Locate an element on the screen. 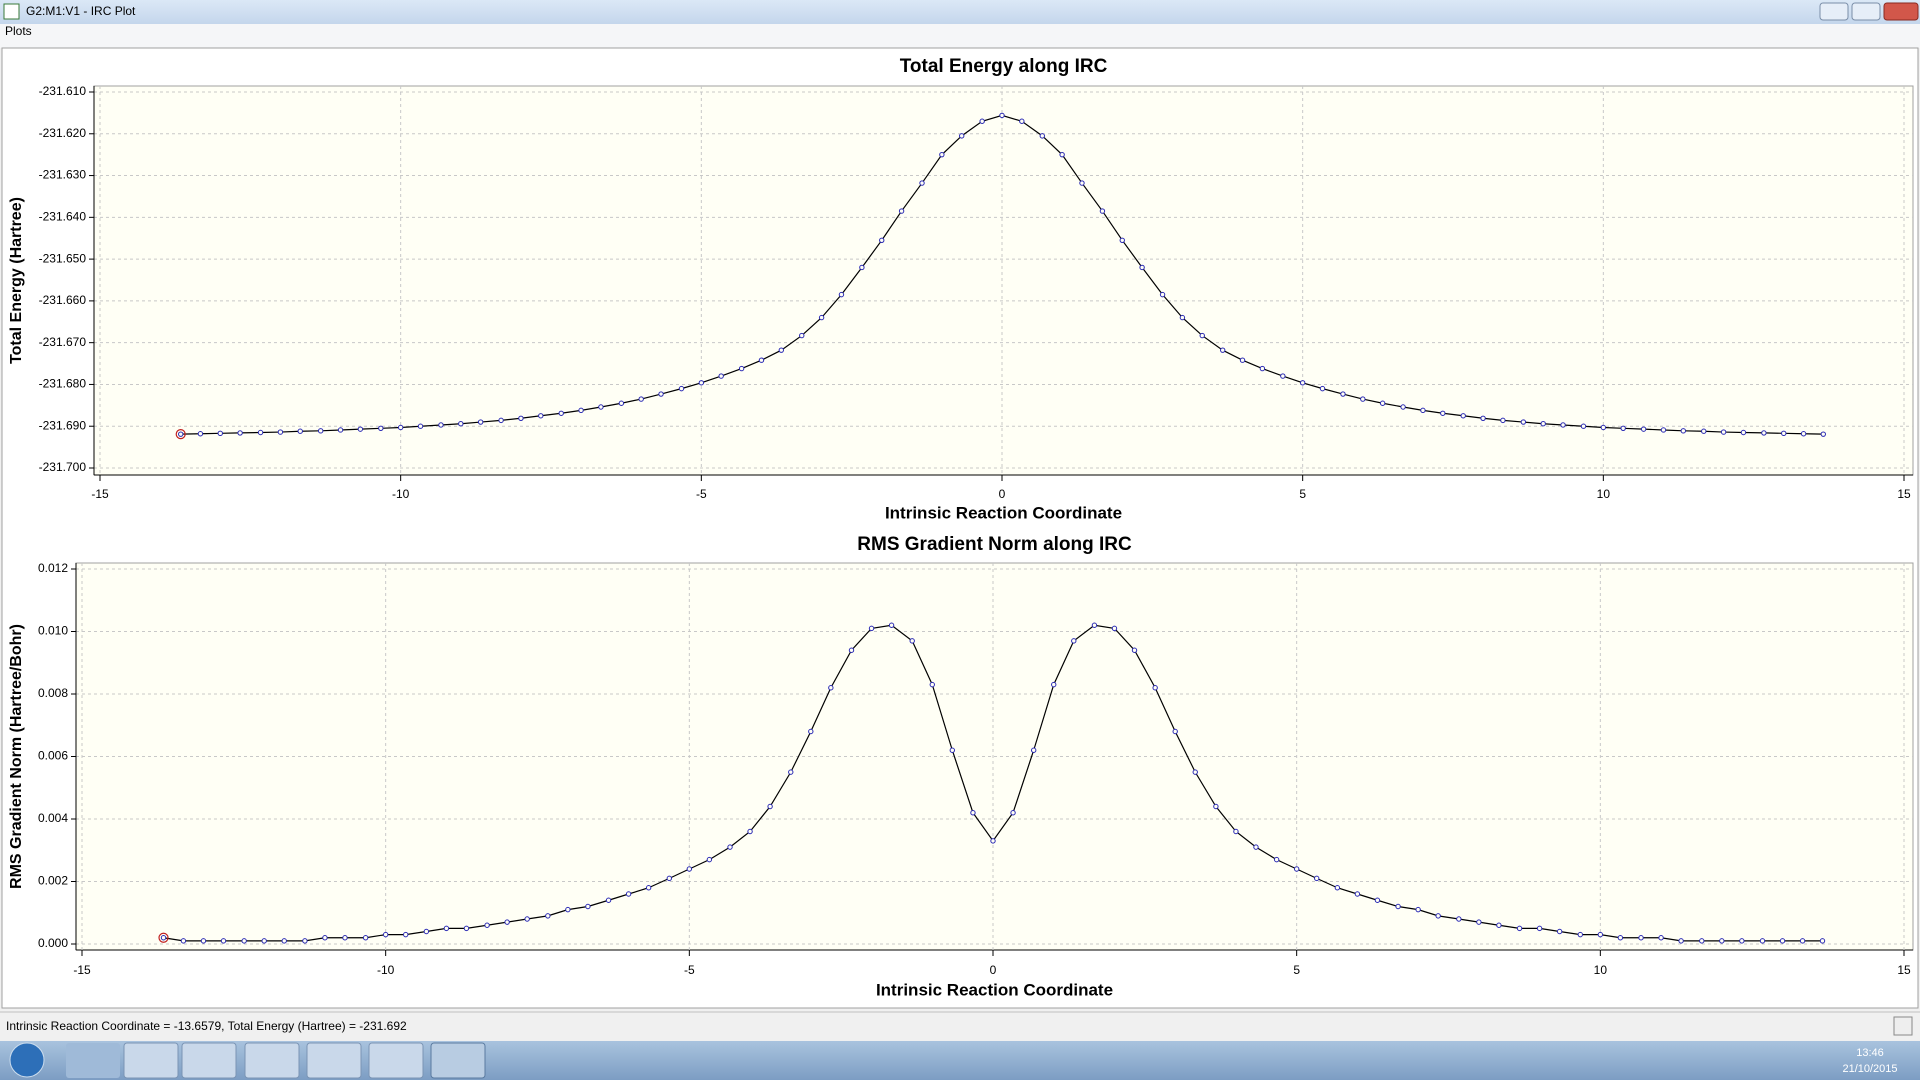 This screenshot has width=1920, height=1080. start-button is located at coordinates (27, 1060).